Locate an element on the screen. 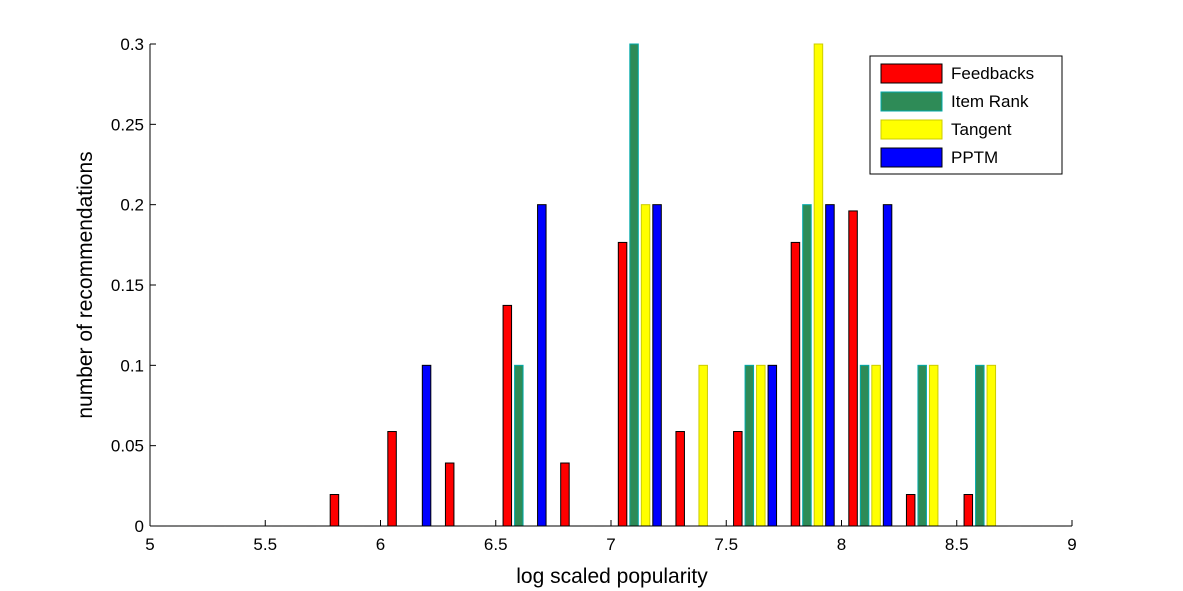 Image resolution: width=1183 pixels, height=591 pixels. legend-label-item-rank: Item Rank is located at coordinates (990, 101).